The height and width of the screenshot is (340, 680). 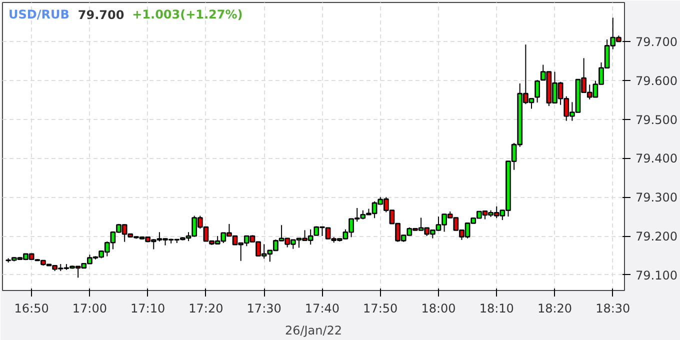 What do you see at coordinates (101, 15) in the screenshot?
I see `annotation: 79.700` at bounding box center [101, 15].